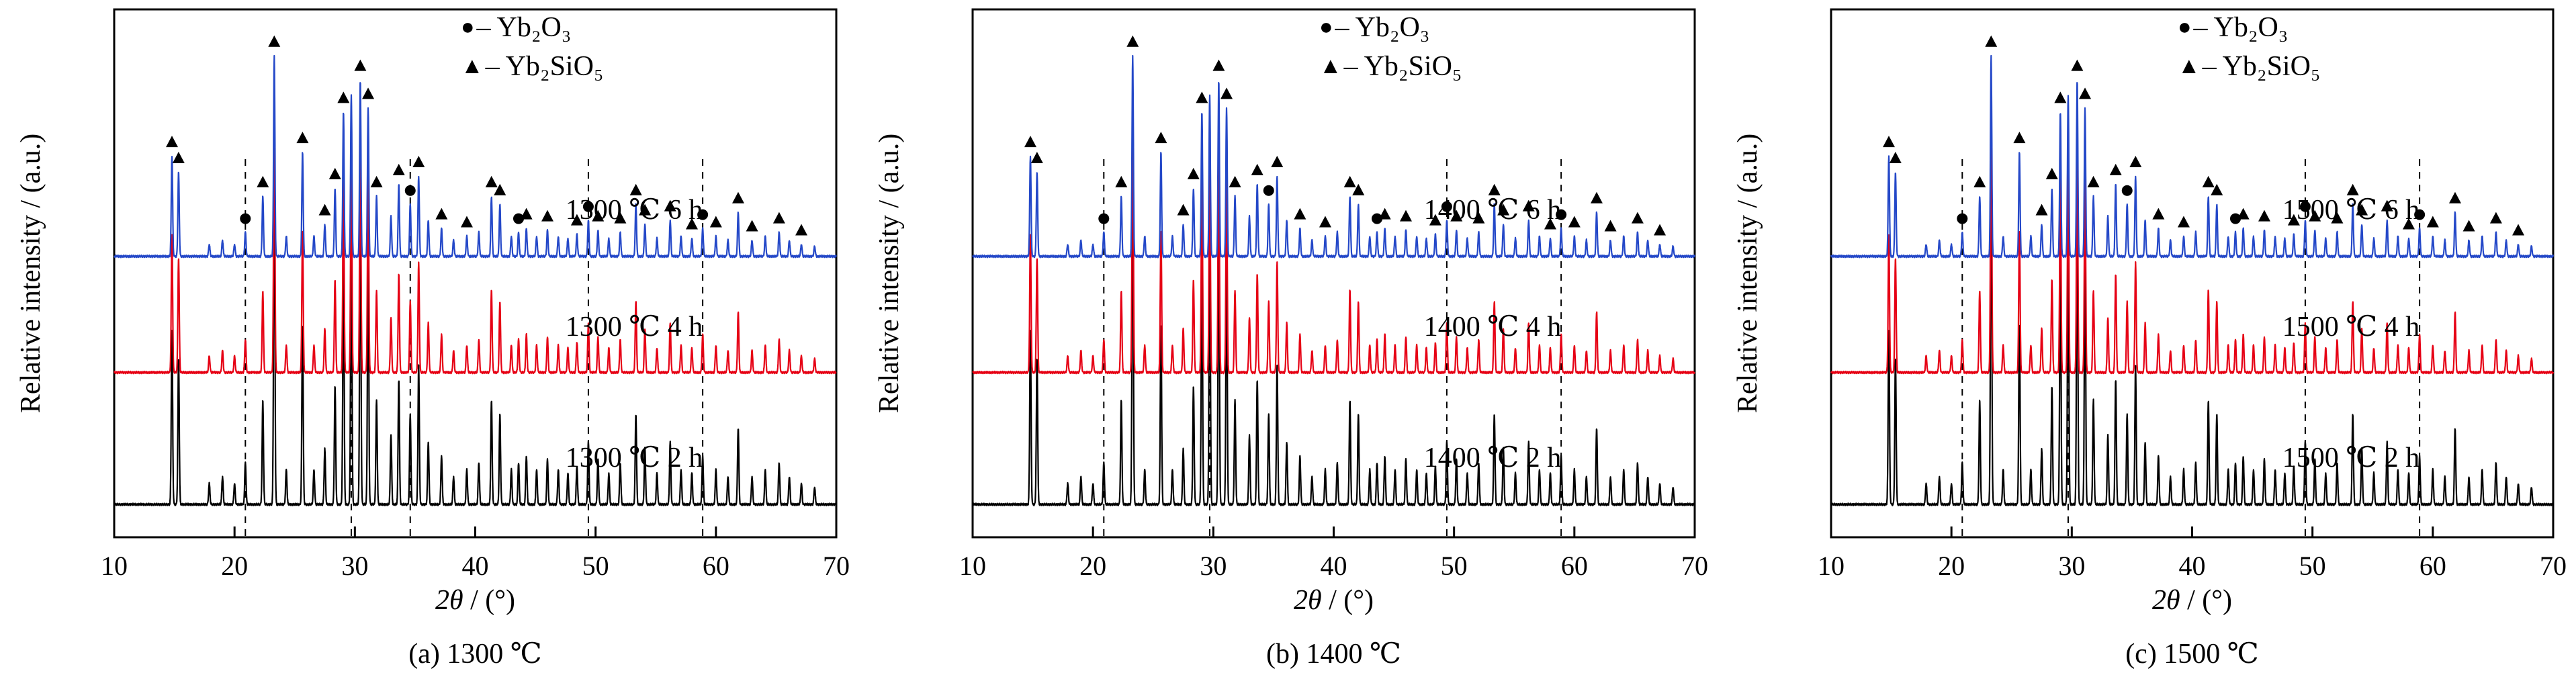 The height and width of the screenshot is (687, 2576). I want to click on trace-label-6h: 1300 ℃ 6 h, so click(634, 210).